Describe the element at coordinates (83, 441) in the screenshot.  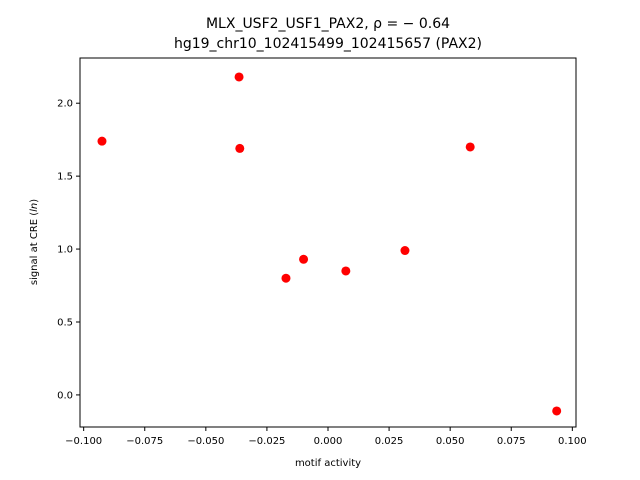
I see `x-tick-label: −0.100` at that location.